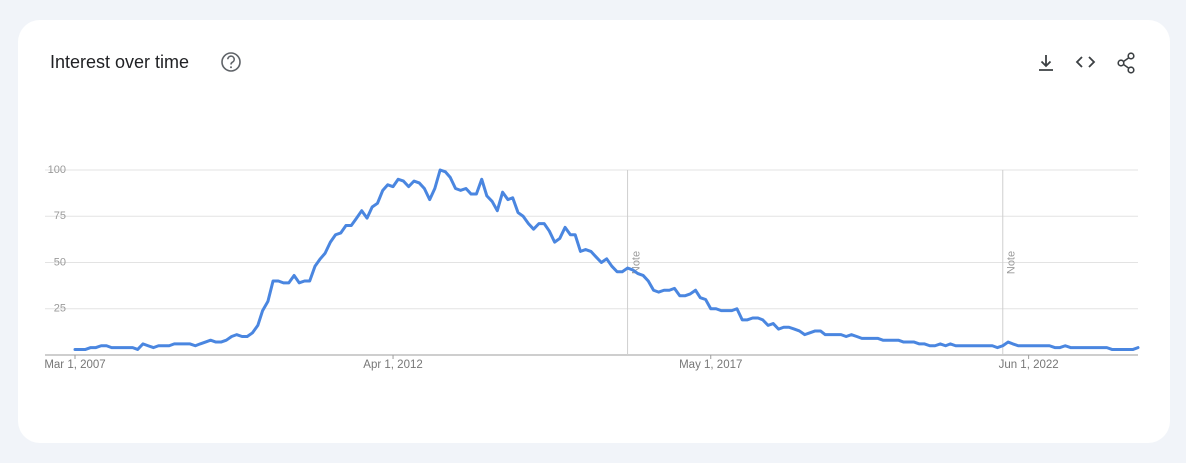 The image size is (1186, 463). What do you see at coordinates (1029, 365) in the screenshot?
I see `x-tick-label: Jun 1, 2022` at bounding box center [1029, 365].